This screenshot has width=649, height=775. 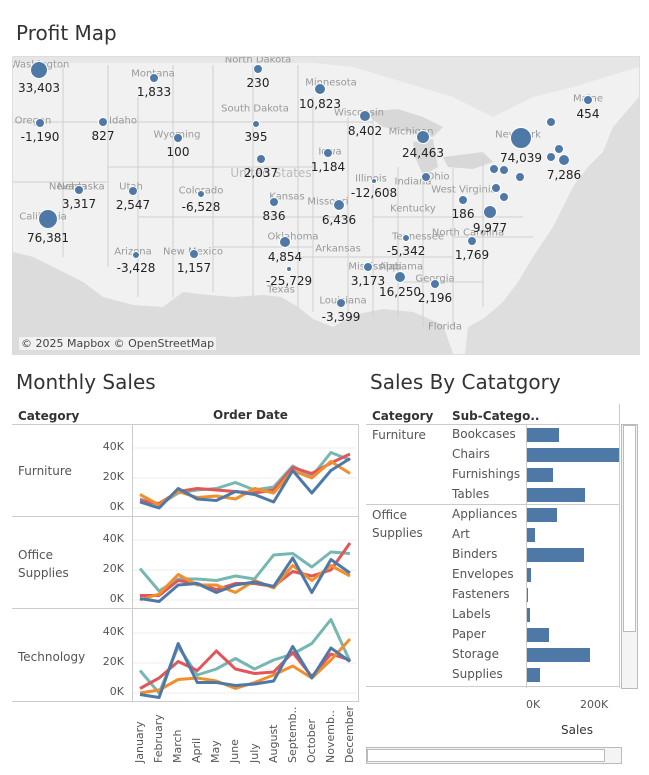 I want to click on bycat-vertical-scrollbar, so click(x=629, y=556).